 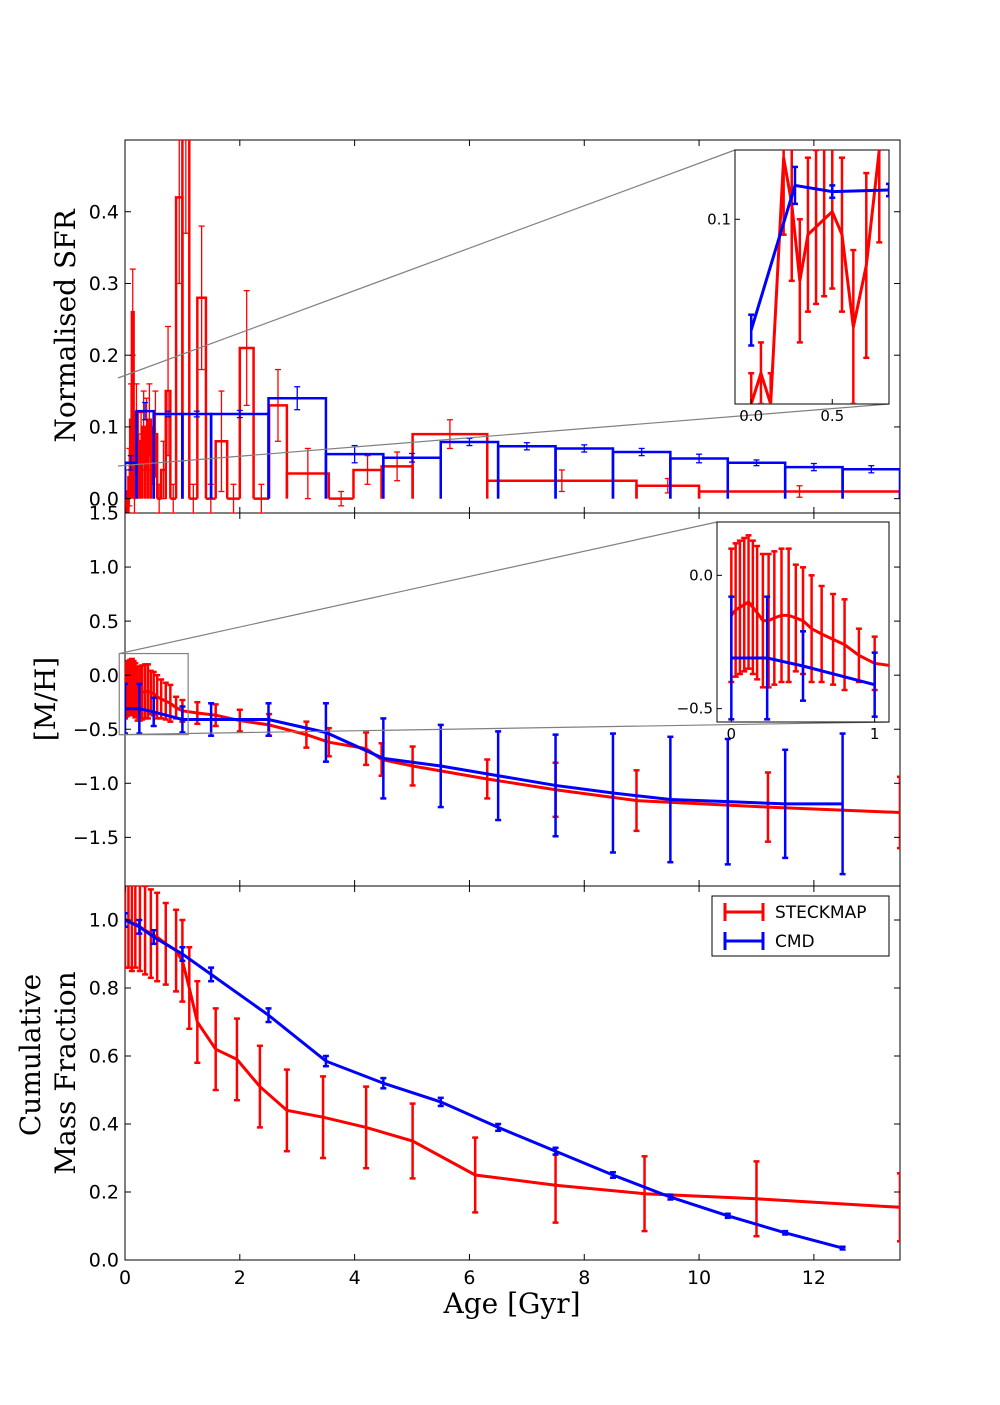 What do you see at coordinates (584, 1278) in the screenshot?
I see `cumulative-xtick-label: 8` at bounding box center [584, 1278].